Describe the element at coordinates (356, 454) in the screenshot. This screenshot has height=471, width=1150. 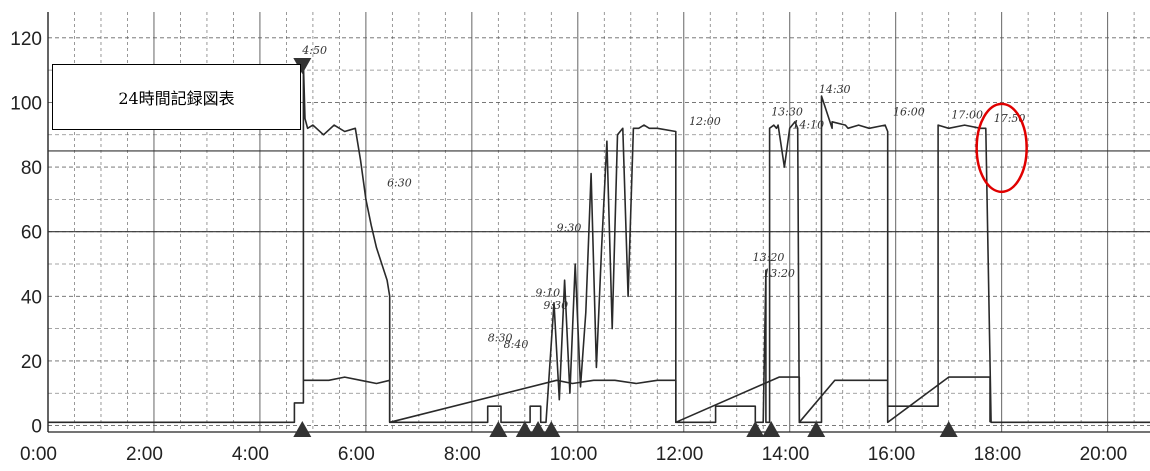
I see `x-tick-label: 6:00` at that location.